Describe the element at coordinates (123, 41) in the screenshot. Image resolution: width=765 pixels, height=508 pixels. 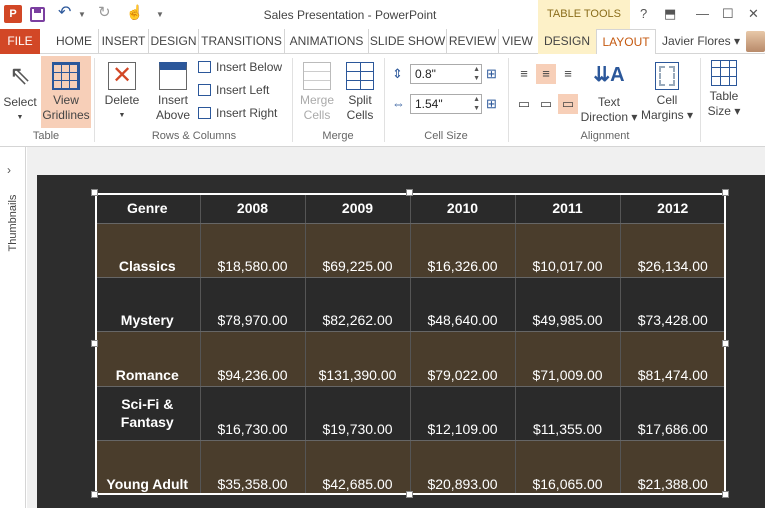
I see `tab-insert: INSERT` at that location.